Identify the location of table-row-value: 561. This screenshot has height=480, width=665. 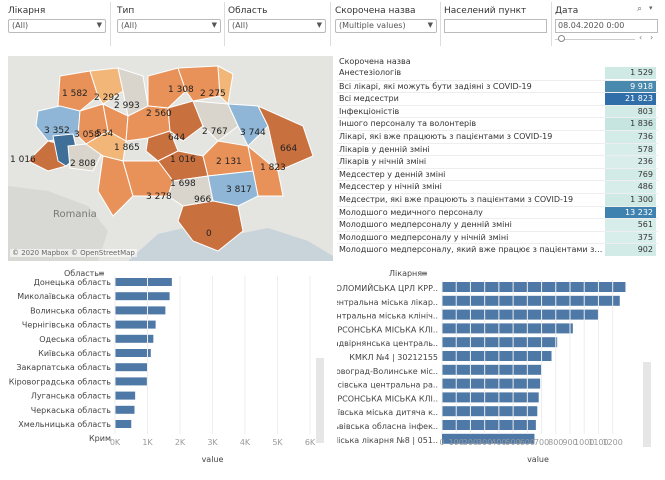
(630, 225).